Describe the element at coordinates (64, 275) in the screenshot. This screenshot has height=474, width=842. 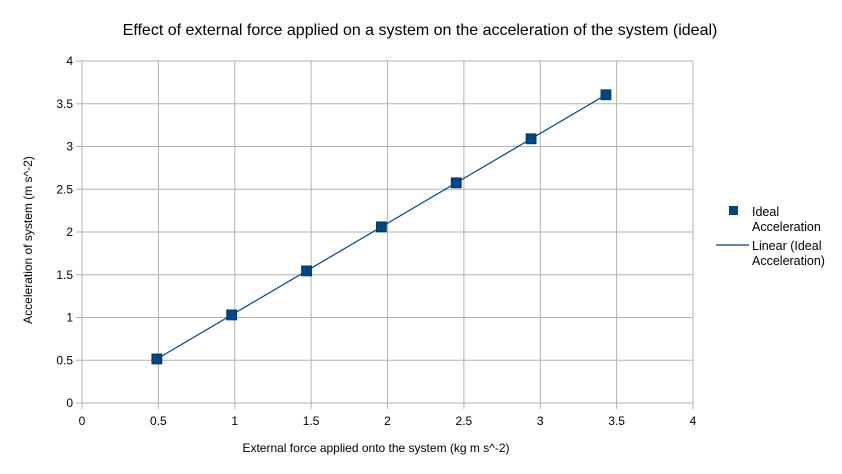
I see `y-tick-label: 1.5` at that location.